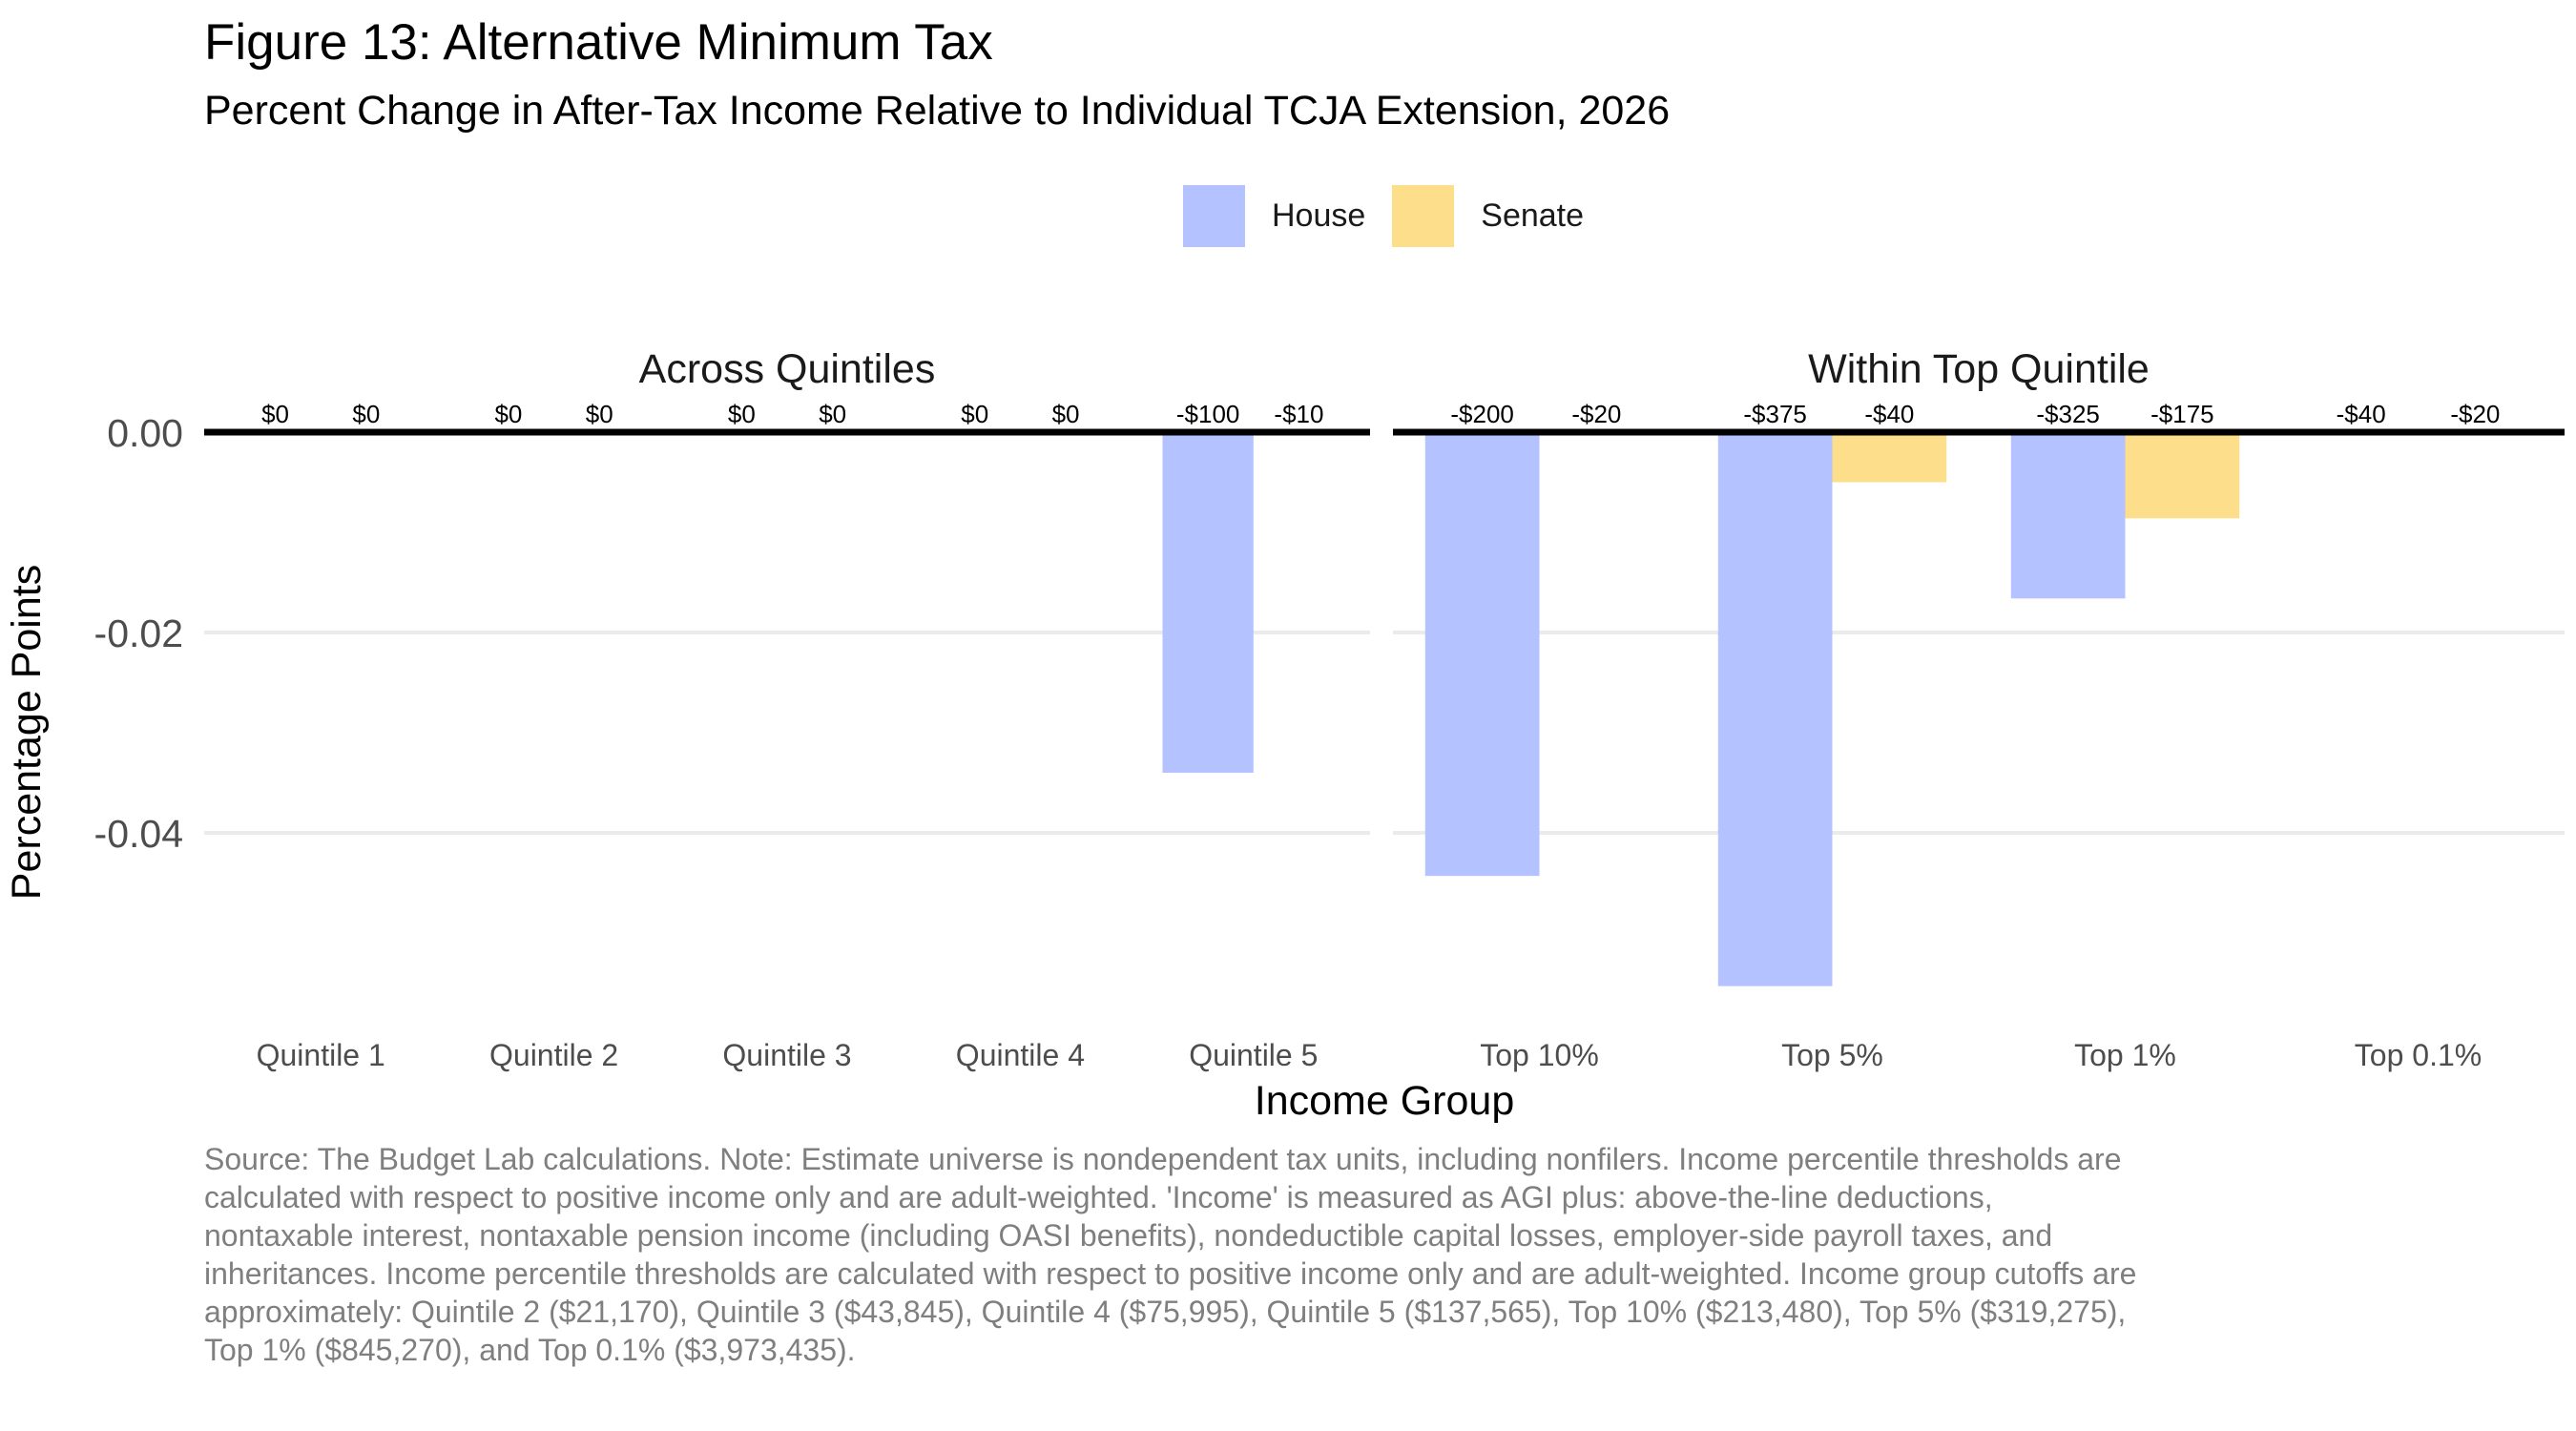  I want to click on legend-label-house: House, so click(1319, 215).